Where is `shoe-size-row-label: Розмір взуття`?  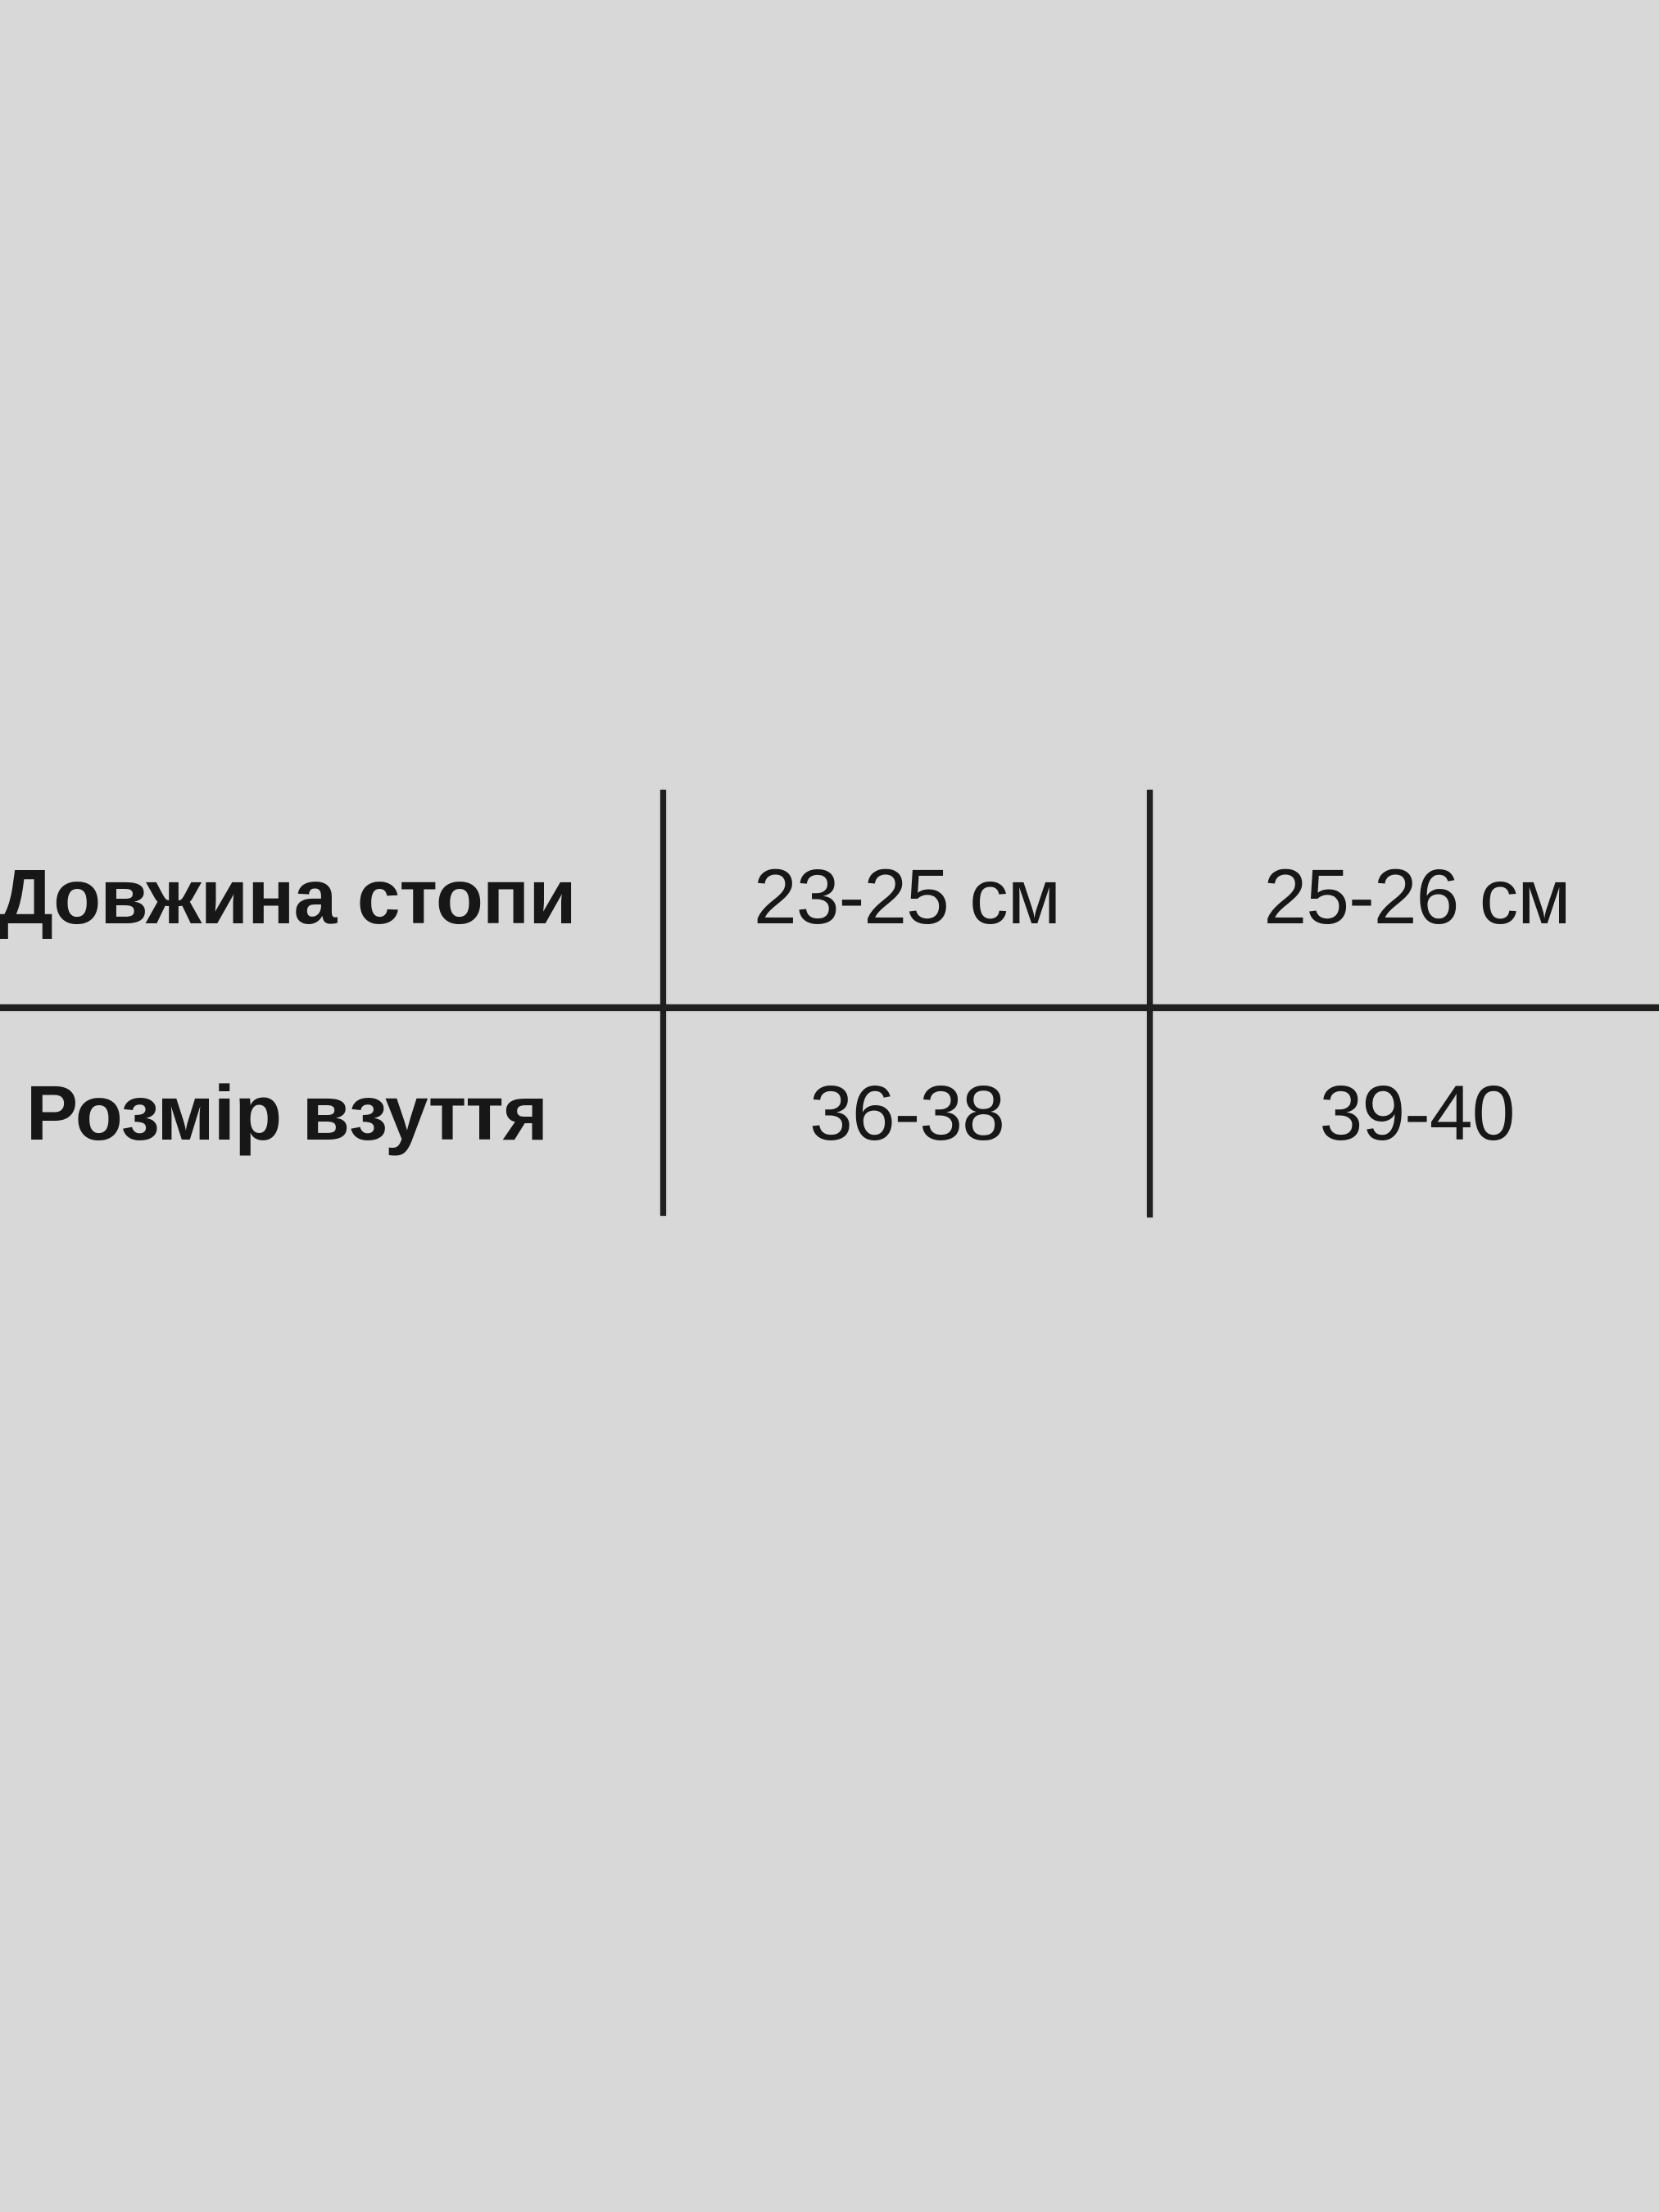 shoe-size-row-label: Розмір взуття is located at coordinates (286, 1113).